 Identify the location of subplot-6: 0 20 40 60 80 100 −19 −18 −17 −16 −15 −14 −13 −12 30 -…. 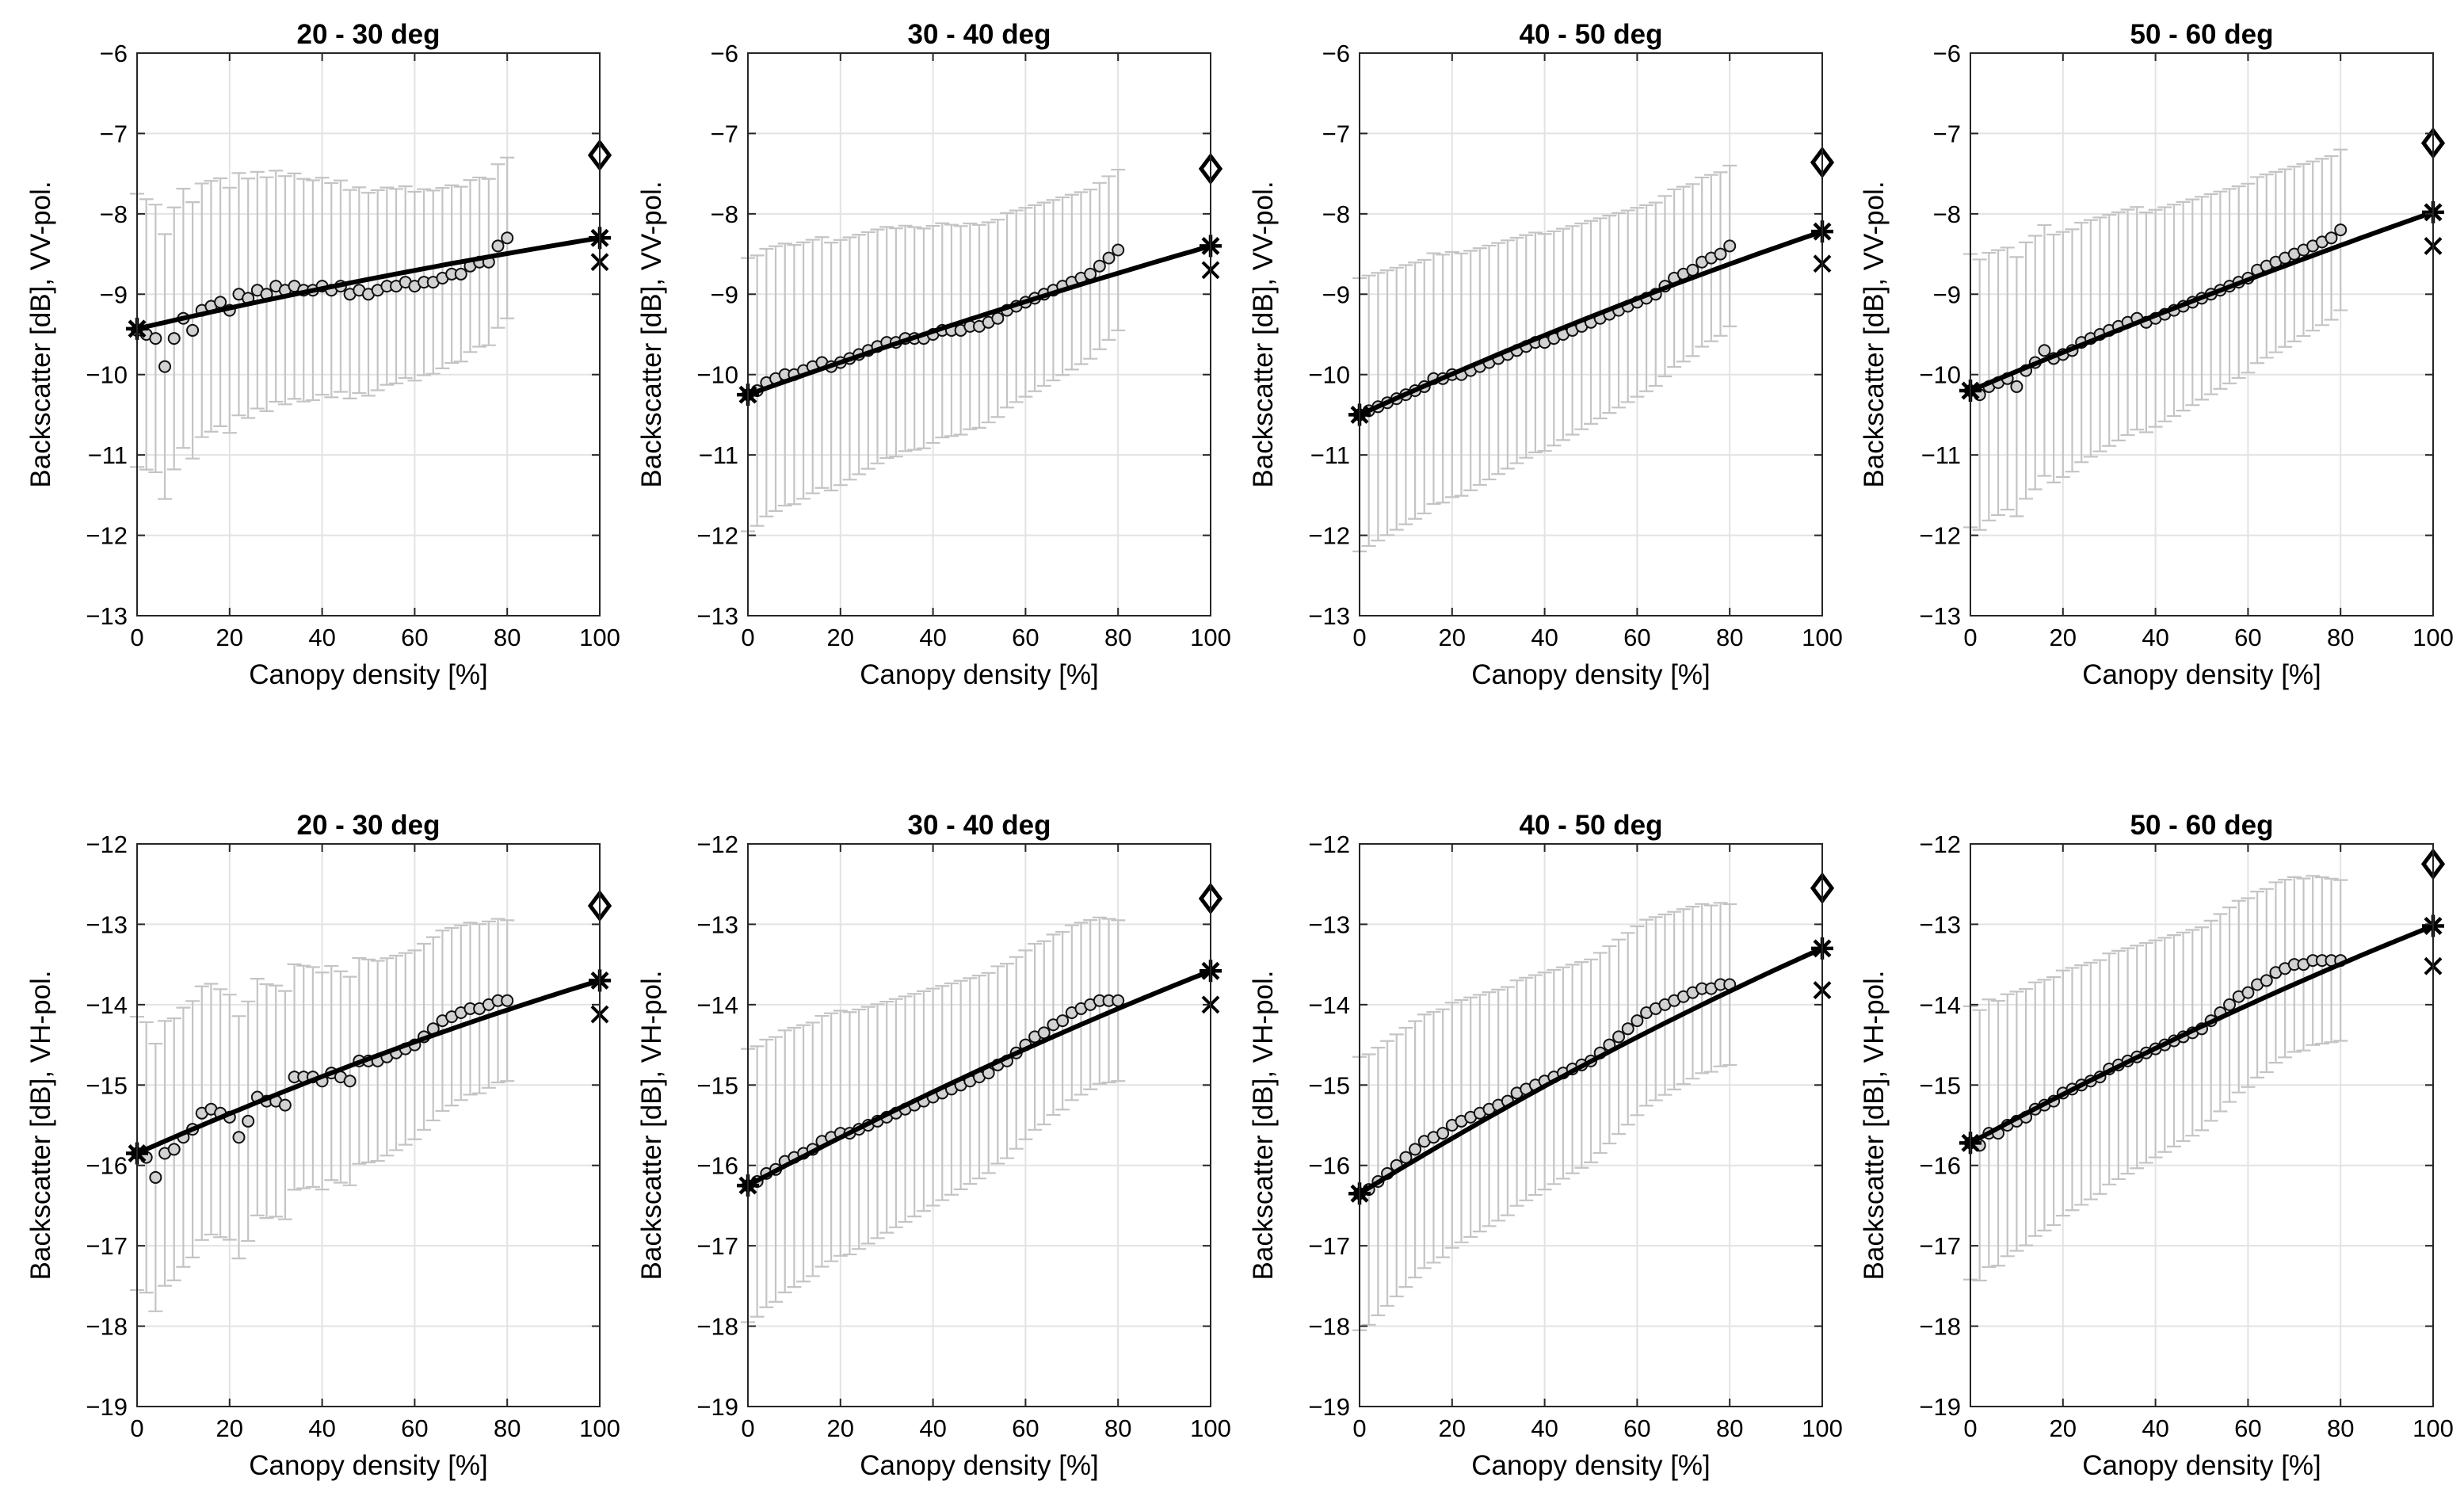
(933, 1145).